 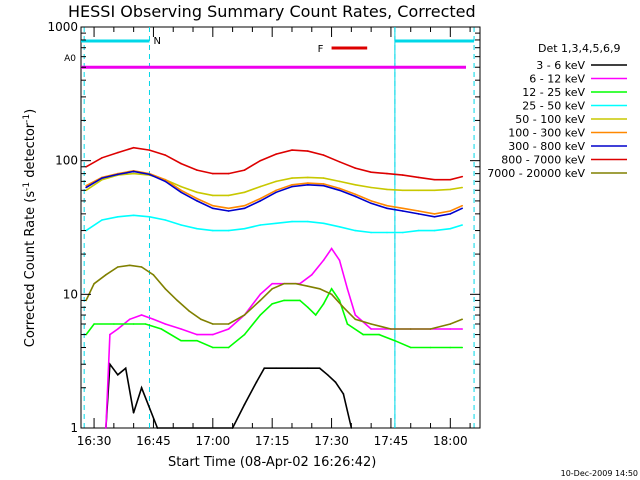 I want to click on x-tick-label: 17:30, so click(x=331, y=441).